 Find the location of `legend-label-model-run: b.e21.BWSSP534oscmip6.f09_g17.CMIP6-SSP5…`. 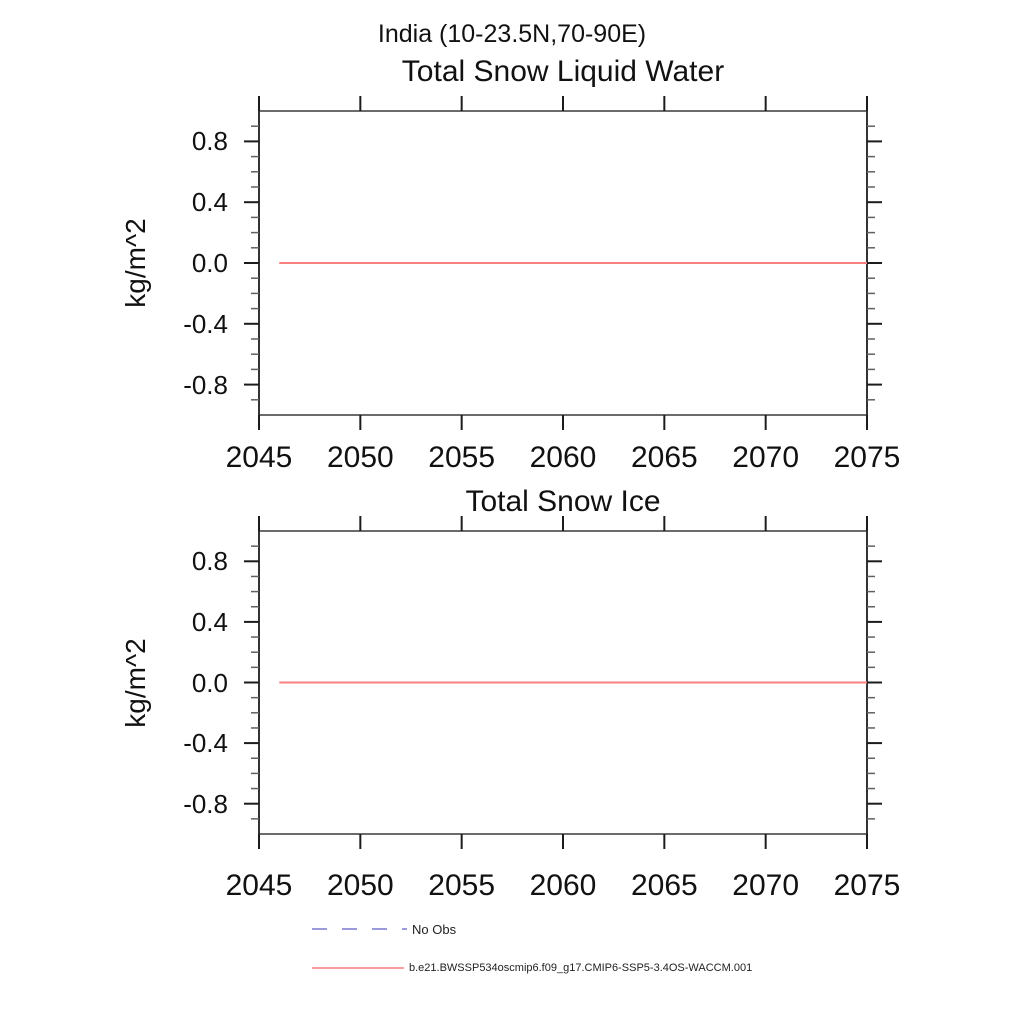

legend-label-model-run: b.e21.BWSSP534oscmip6.f09_g17.CMIP6-SSP5… is located at coordinates (581, 968).